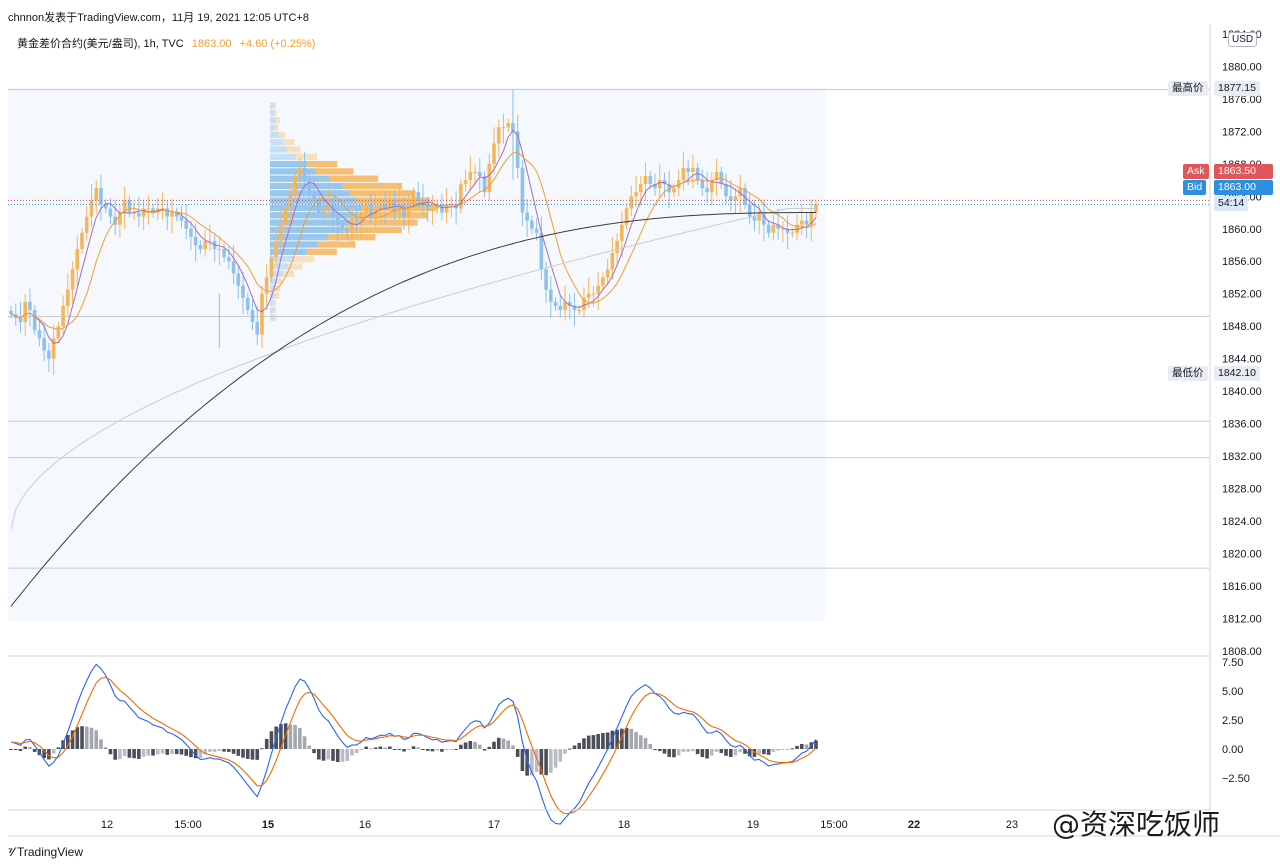 Image resolution: width=1280 pixels, height=868 pixels. Describe the element at coordinates (45, 852) in the screenshot. I see `tradingview-logo: ⁷⁄ TradingView` at that location.